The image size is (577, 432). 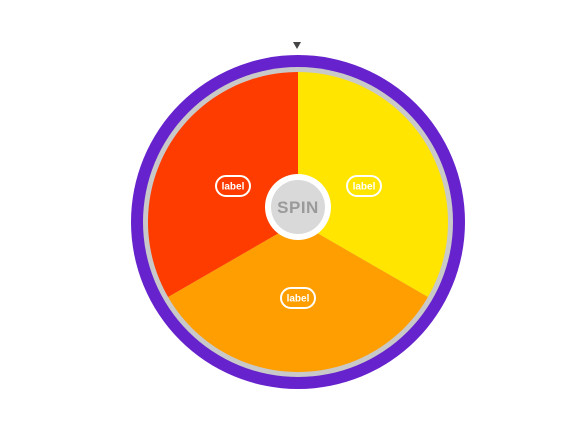 I want to click on segment-label-3: label, so click(x=233, y=186).